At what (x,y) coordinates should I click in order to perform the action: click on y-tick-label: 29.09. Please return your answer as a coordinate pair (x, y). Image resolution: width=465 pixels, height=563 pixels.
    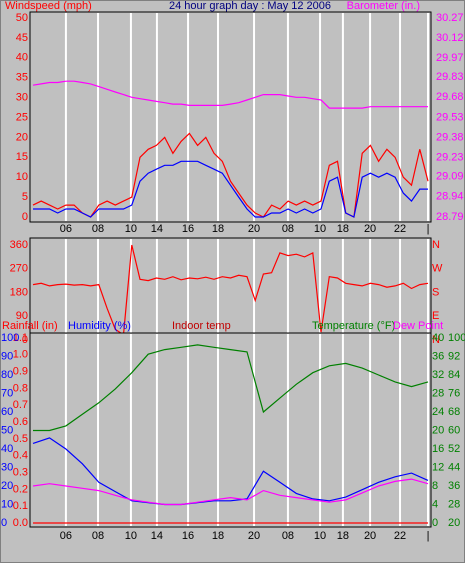
    Looking at the image, I should click on (450, 177).